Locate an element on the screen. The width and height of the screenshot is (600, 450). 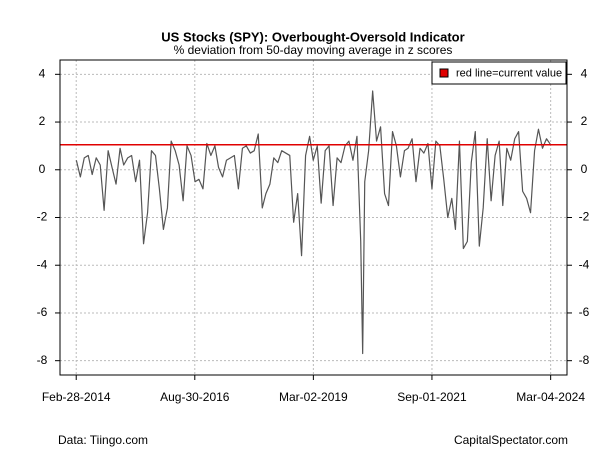
y-tick-label: -4 is located at coordinates (42, 264).